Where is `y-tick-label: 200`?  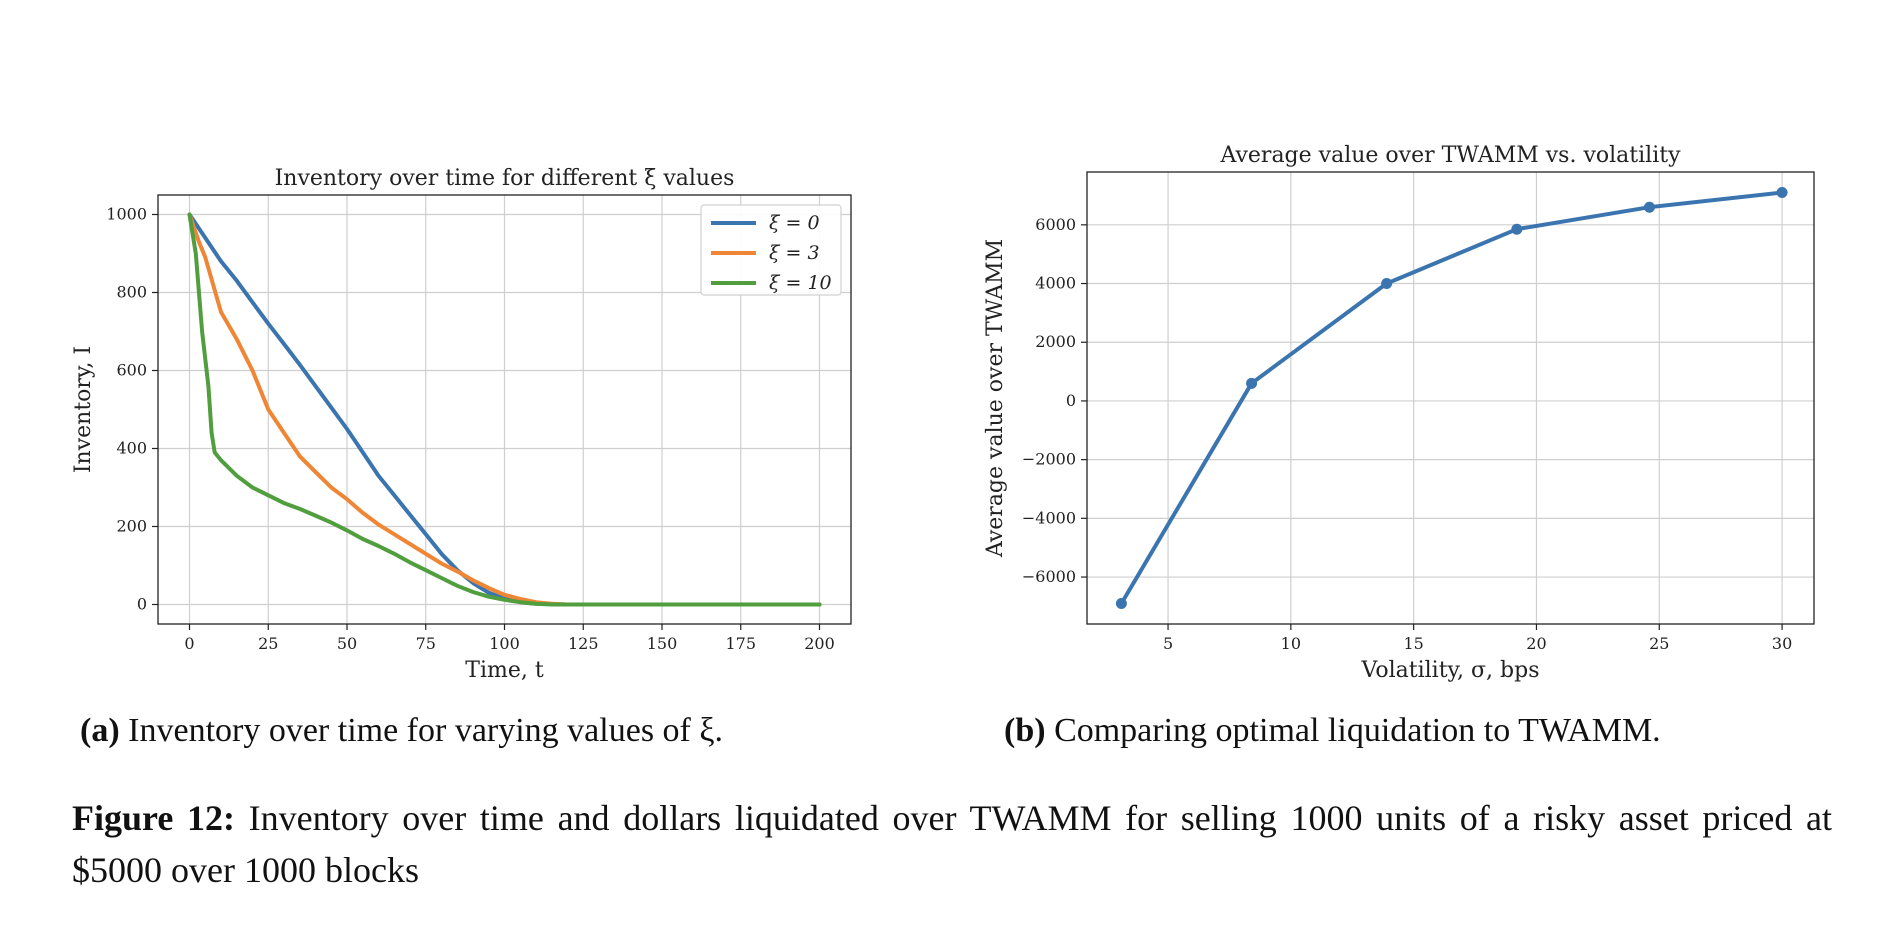
y-tick-label: 200 is located at coordinates (131, 526).